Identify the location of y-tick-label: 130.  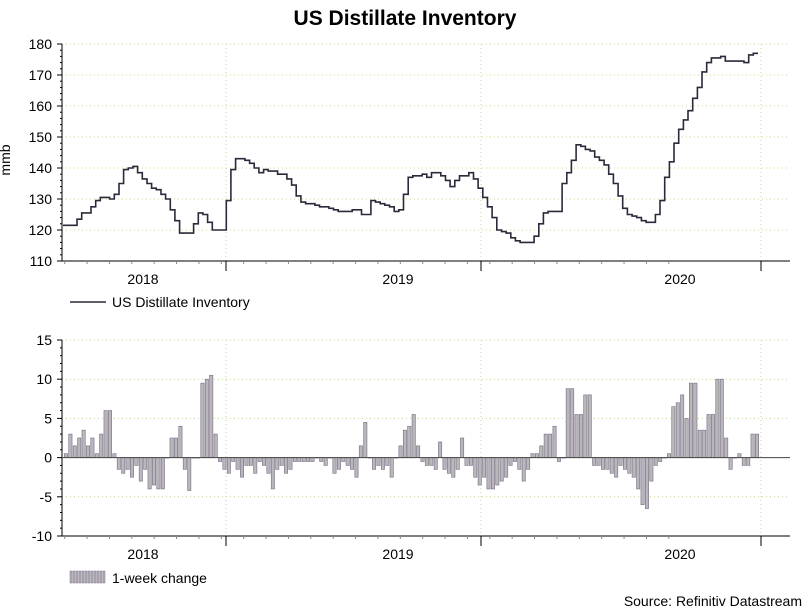
(41, 199).